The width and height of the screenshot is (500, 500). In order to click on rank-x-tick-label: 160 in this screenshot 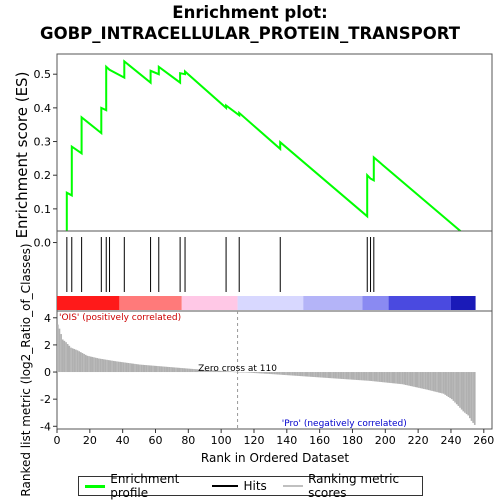, I will do `click(319, 440)`.